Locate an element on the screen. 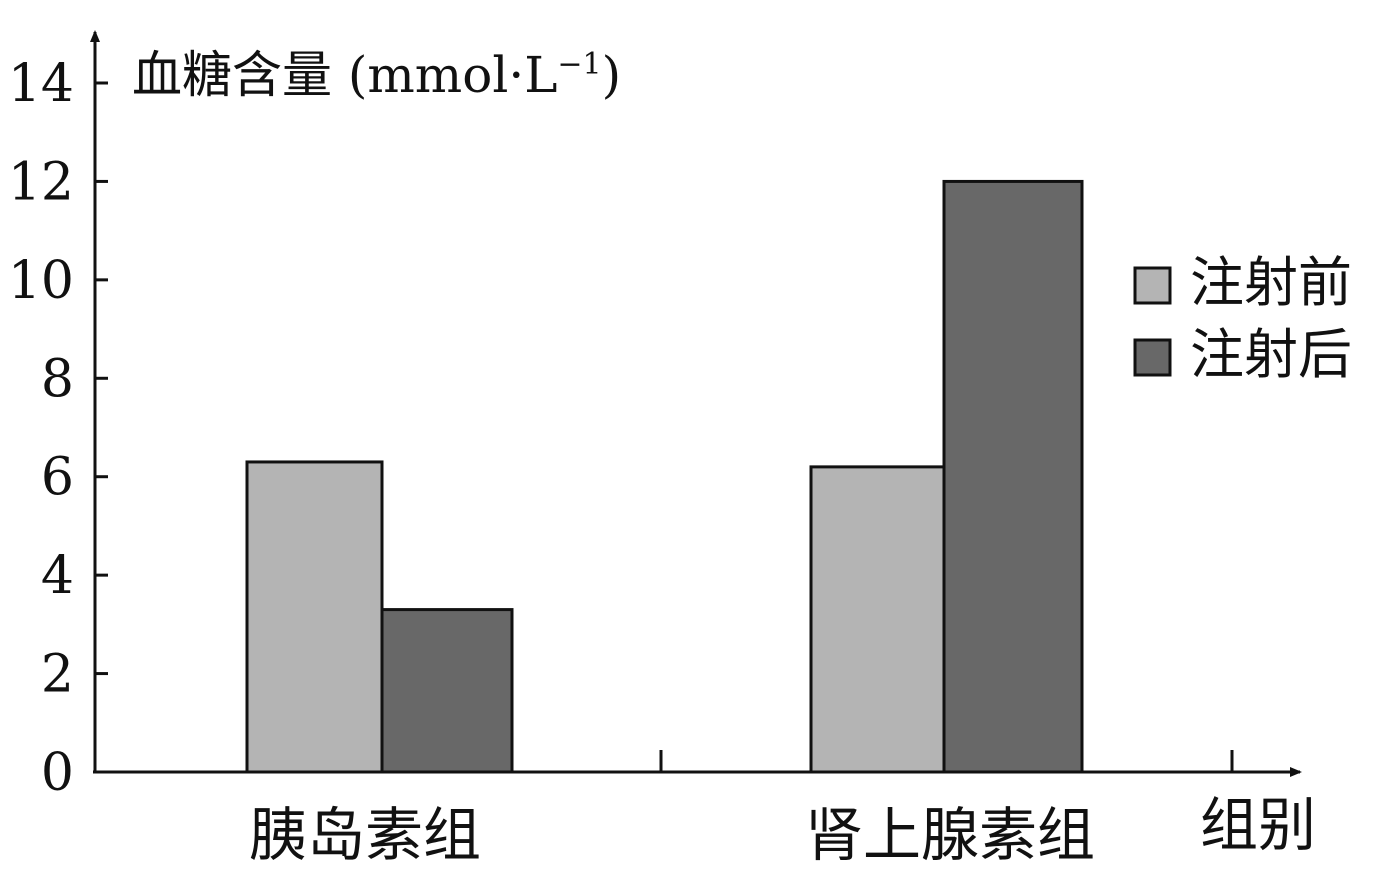 The height and width of the screenshot is (890, 1400). legend-label: 注射前 is located at coordinates (1271, 282).